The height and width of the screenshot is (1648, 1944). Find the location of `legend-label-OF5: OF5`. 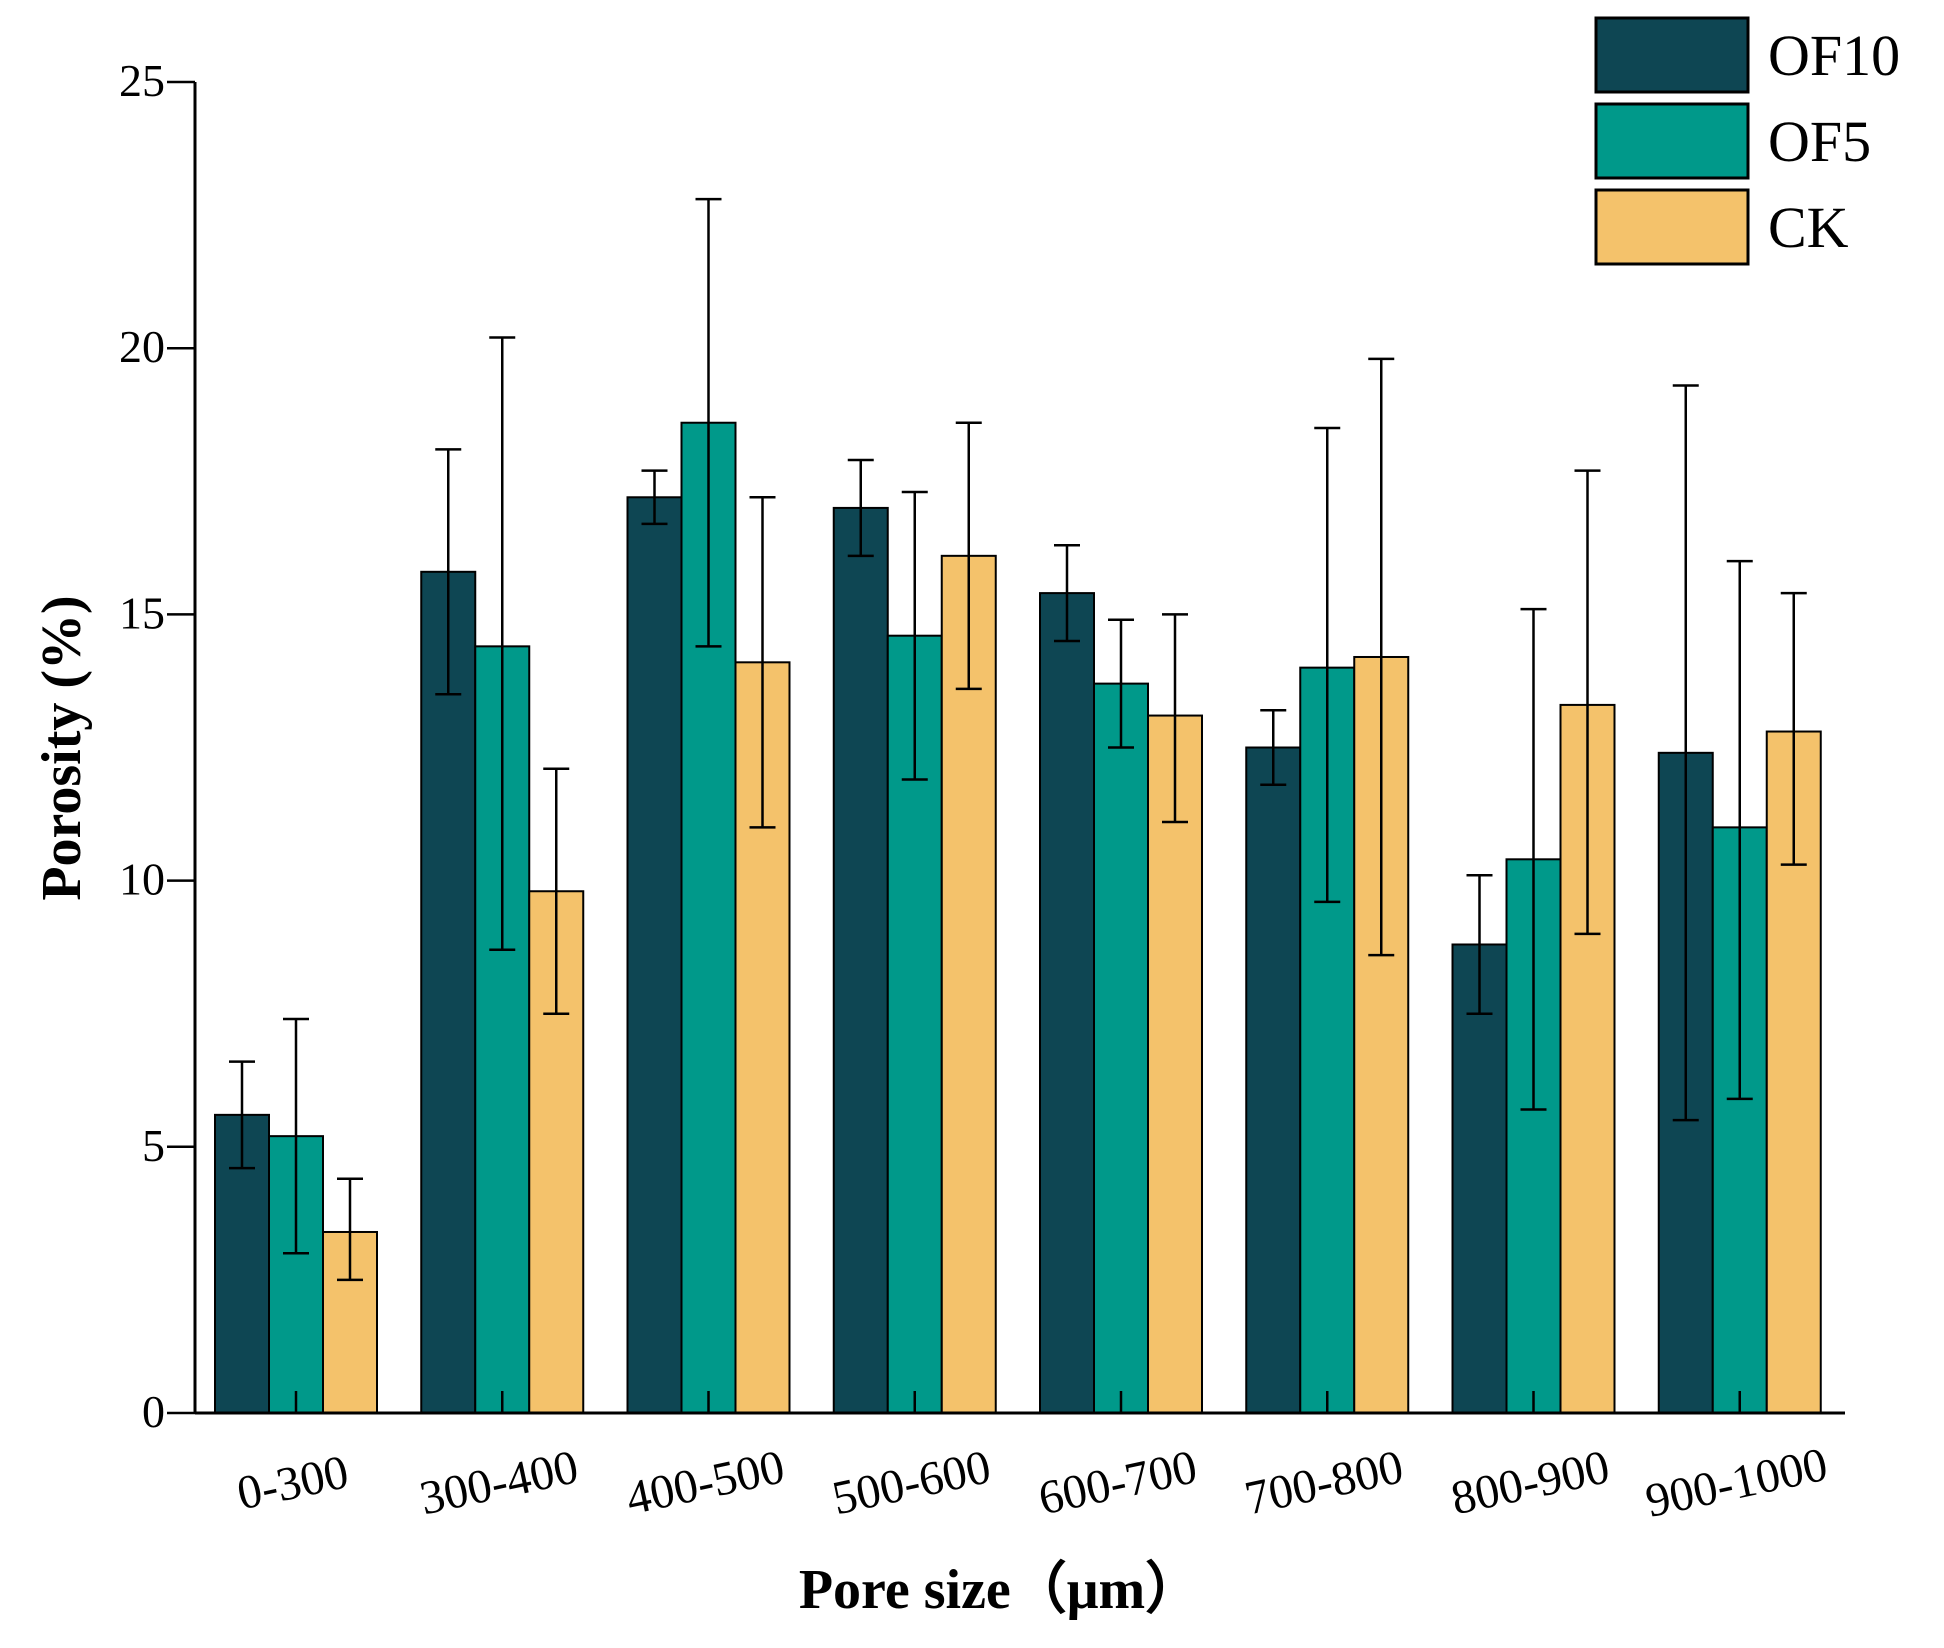

legend-label-OF5: OF5 is located at coordinates (1819, 141).